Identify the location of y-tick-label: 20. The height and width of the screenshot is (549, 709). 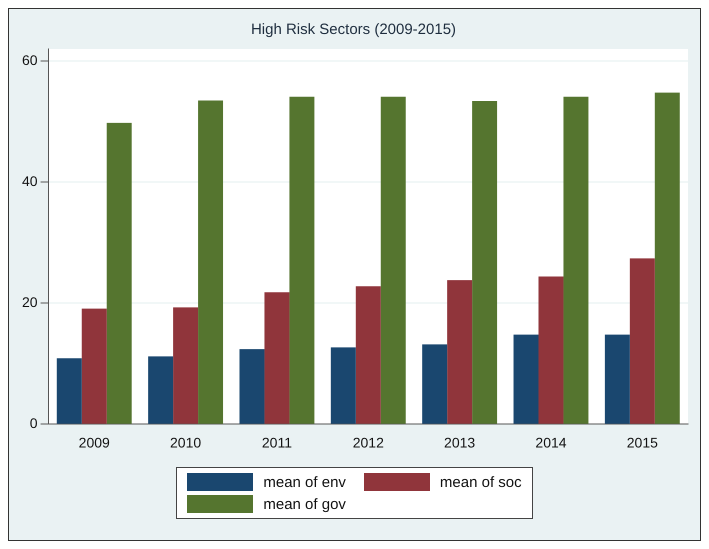
(30, 302).